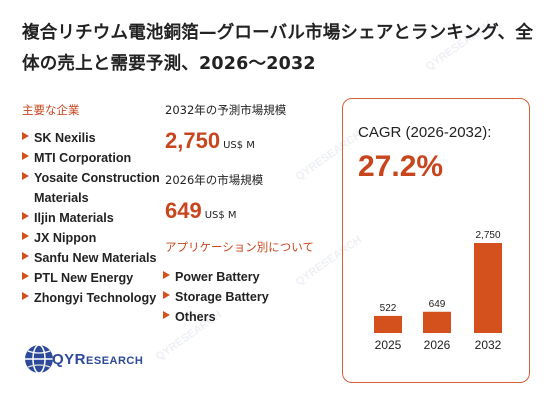  I want to click on market-2032-number: 2,750, so click(193, 140).